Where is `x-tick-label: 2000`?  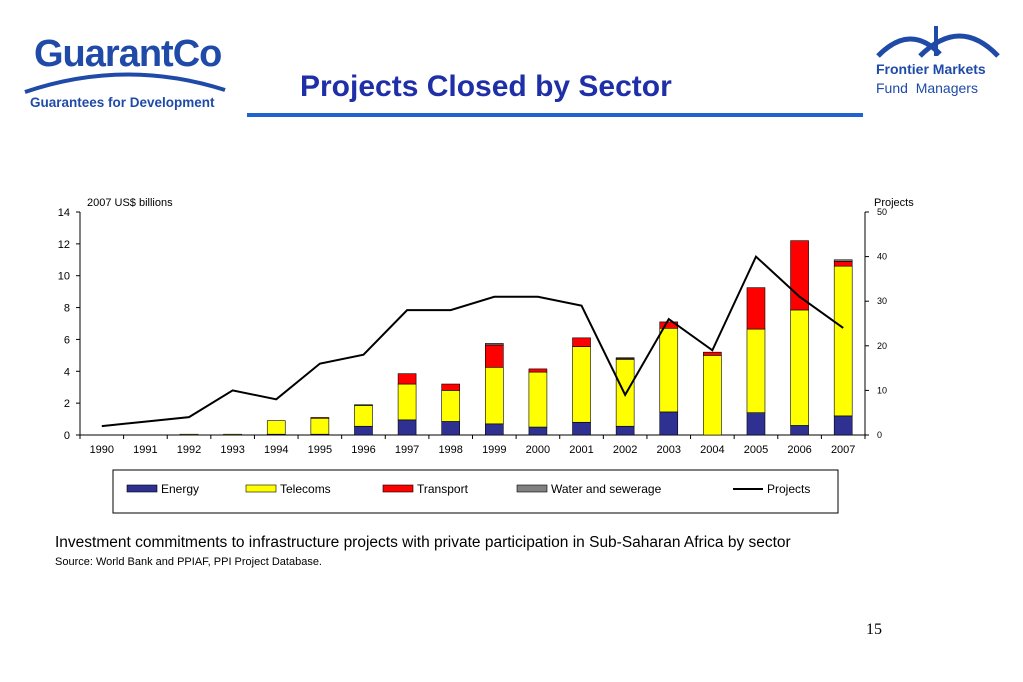
x-tick-label: 2000 is located at coordinates (538, 450).